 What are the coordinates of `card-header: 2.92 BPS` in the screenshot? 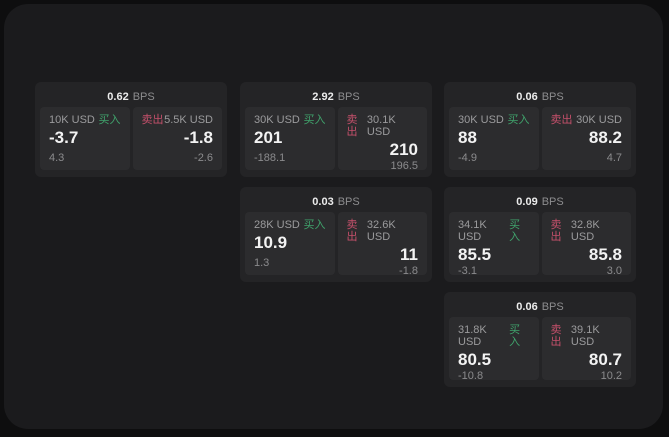 It's located at (336, 97).